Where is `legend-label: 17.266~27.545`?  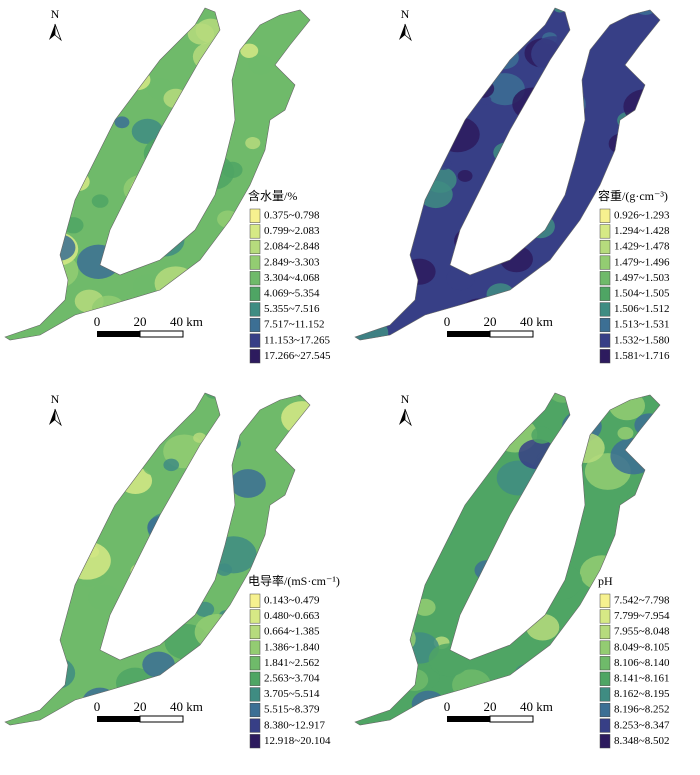
legend-label: 17.266~27.545 is located at coordinates (297, 356).